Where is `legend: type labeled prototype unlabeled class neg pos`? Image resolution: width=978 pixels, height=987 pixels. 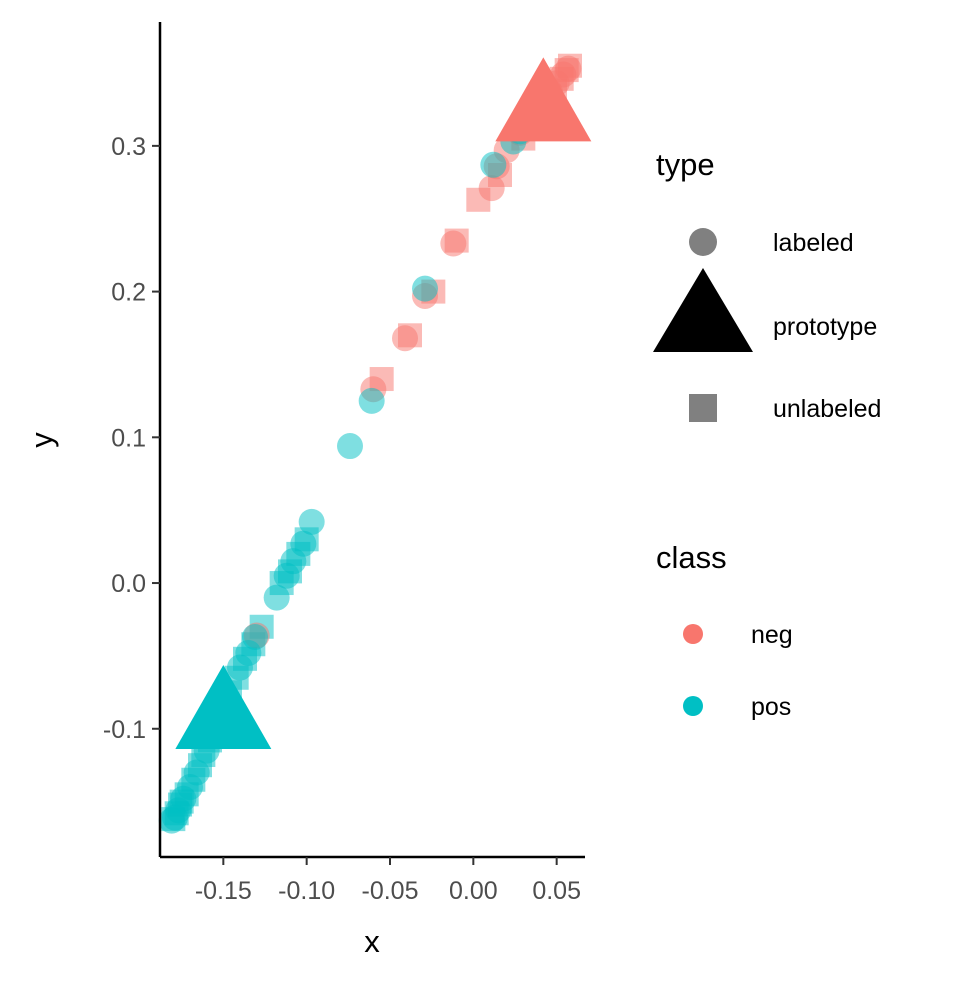 legend: type labeled prototype unlabeled class neg pos is located at coordinates (767, 434).